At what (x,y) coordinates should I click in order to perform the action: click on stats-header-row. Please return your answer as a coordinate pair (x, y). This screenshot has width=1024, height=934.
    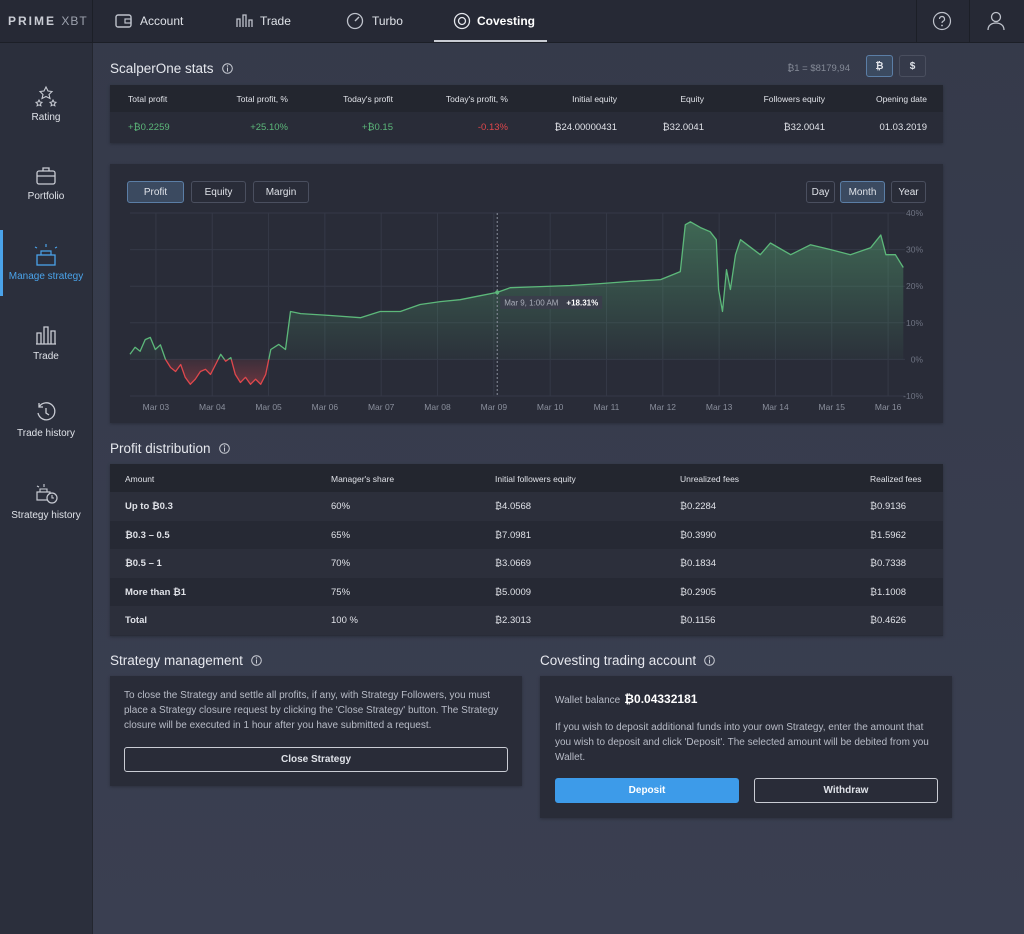
    Looking at the image, I should click on (526, 98).